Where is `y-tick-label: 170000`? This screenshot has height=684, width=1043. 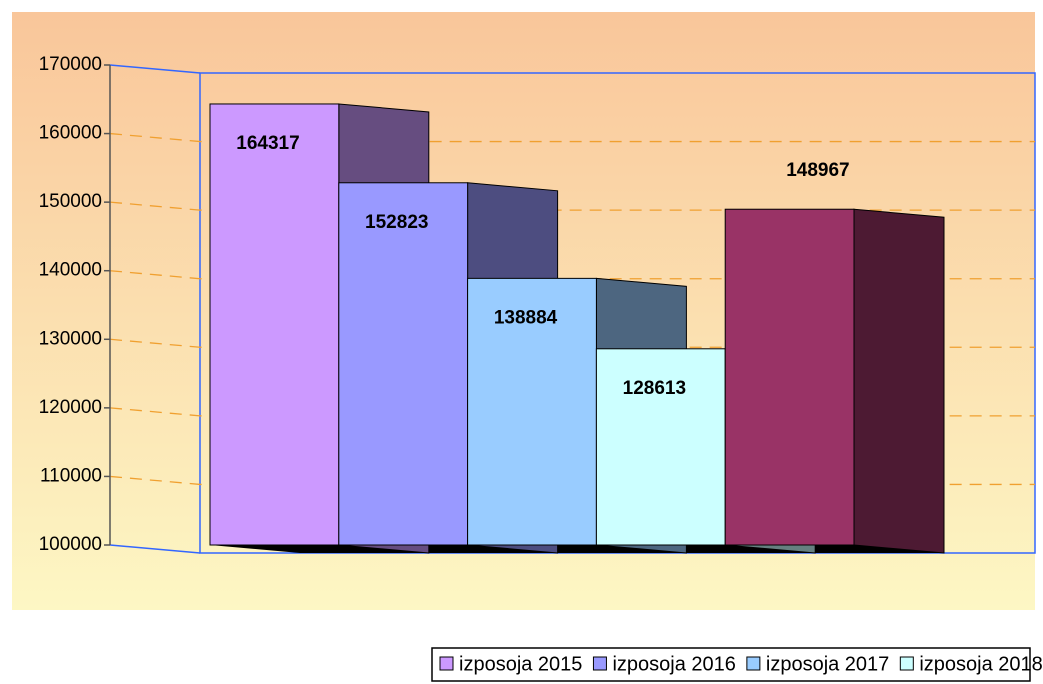
y-tick-label: 170000 is located at coordinates (70, 64).